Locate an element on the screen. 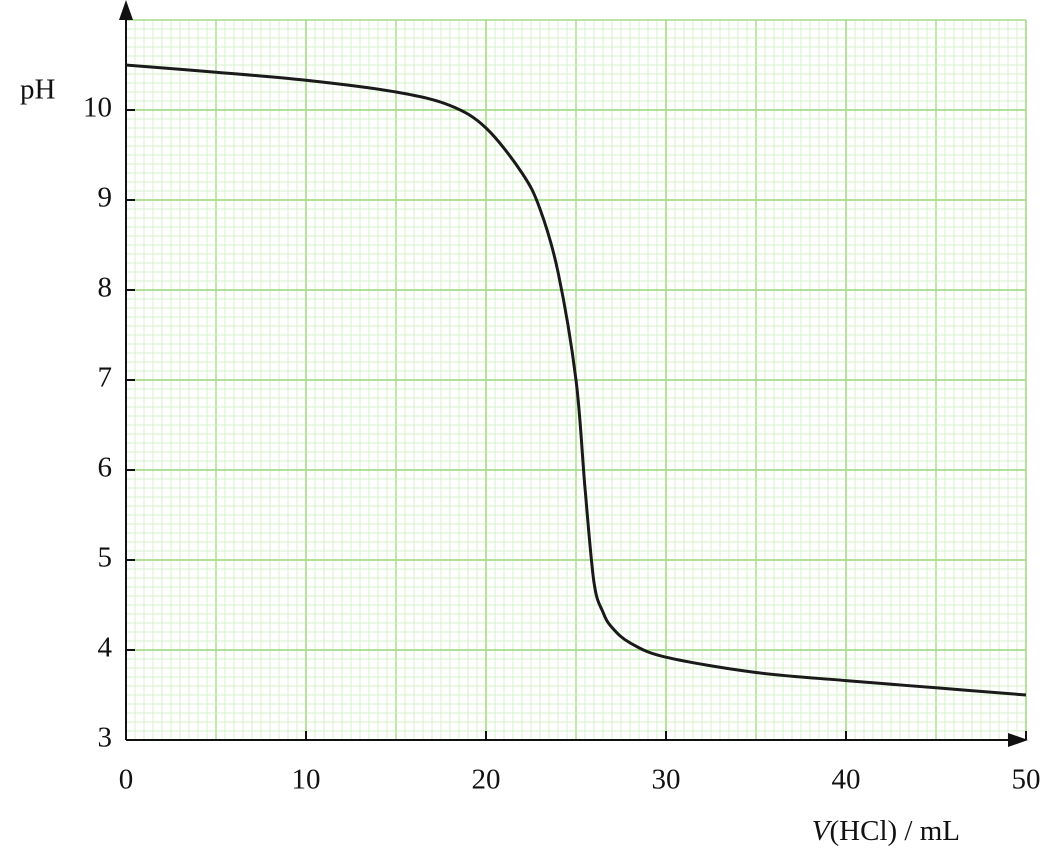 This screenshot has height=854, width=1063. y-tick-label: 5 is located at coordinates (105, 558).